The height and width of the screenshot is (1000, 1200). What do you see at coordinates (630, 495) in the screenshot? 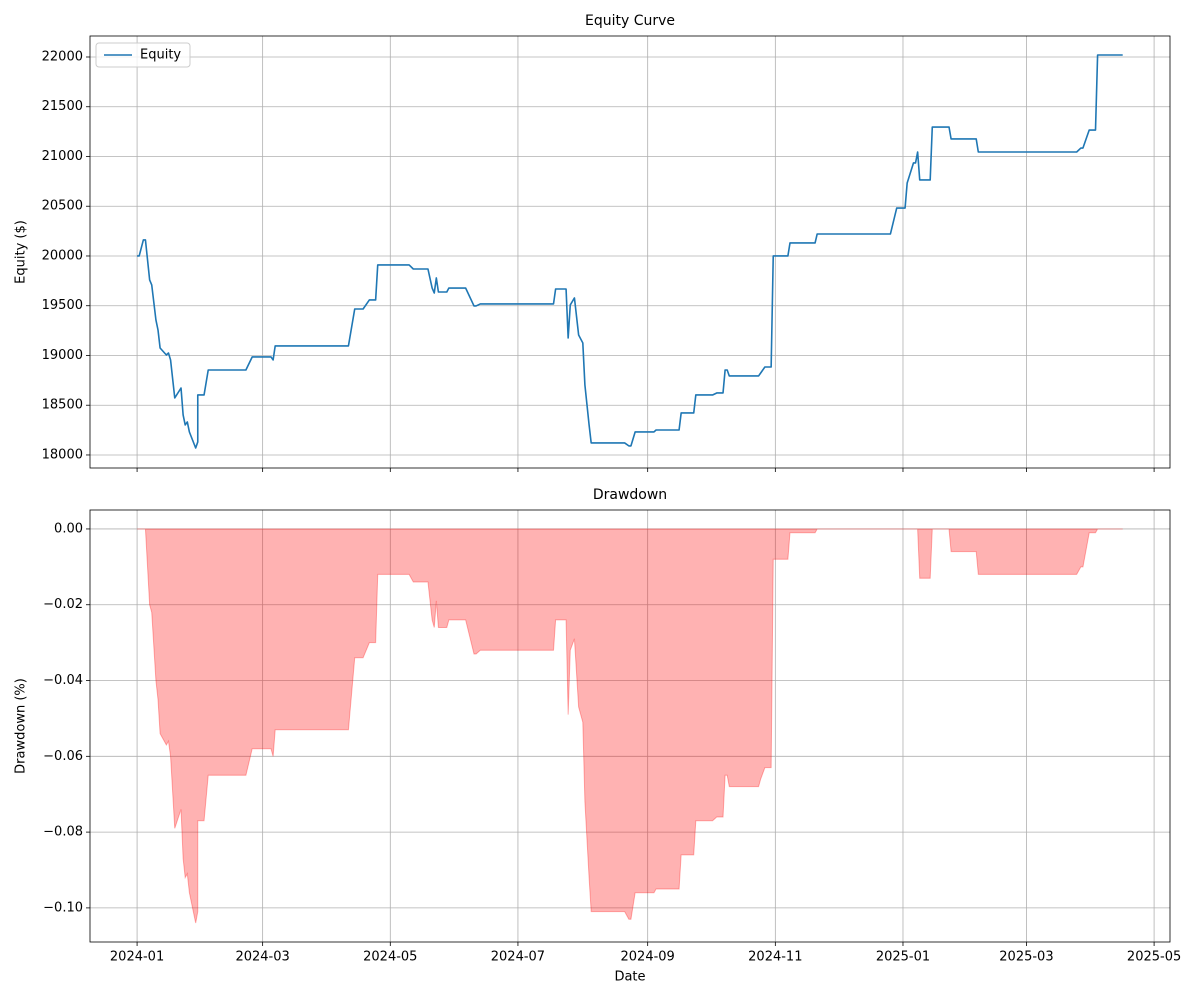
I see `chart-title: Drawdown` at bounding box center [630, 495].